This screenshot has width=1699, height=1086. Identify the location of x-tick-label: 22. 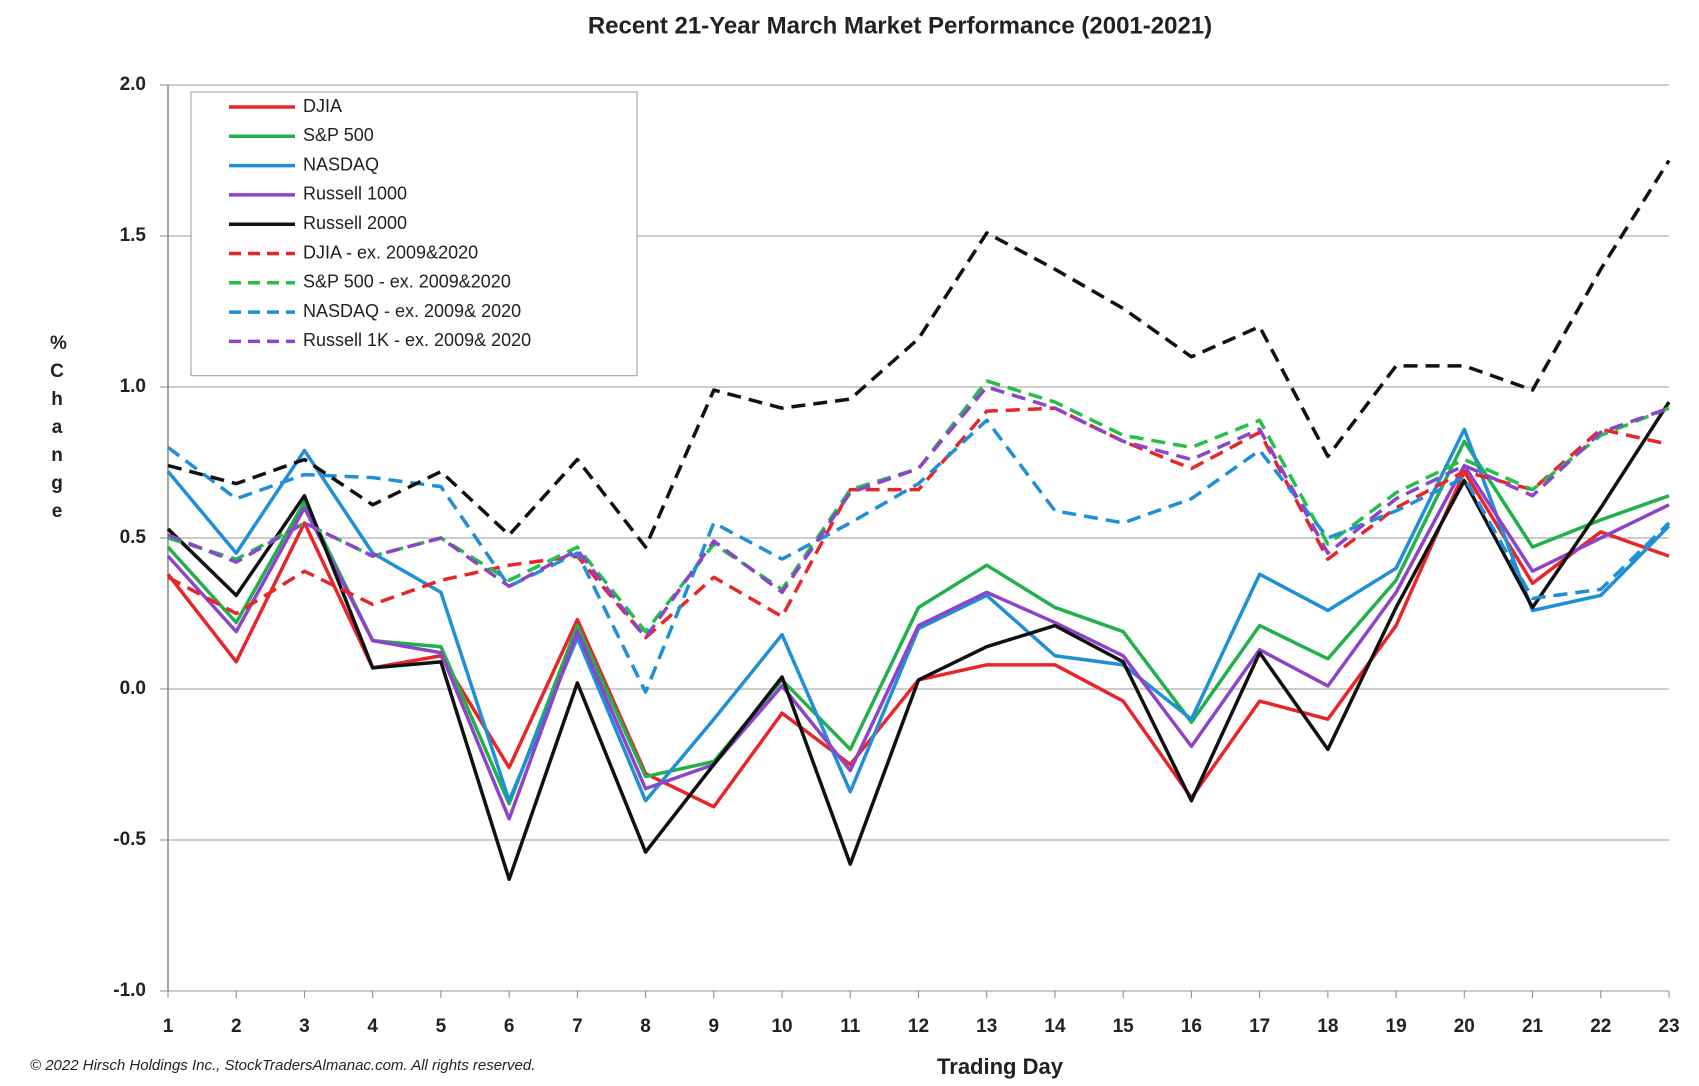
(1600, 1026).